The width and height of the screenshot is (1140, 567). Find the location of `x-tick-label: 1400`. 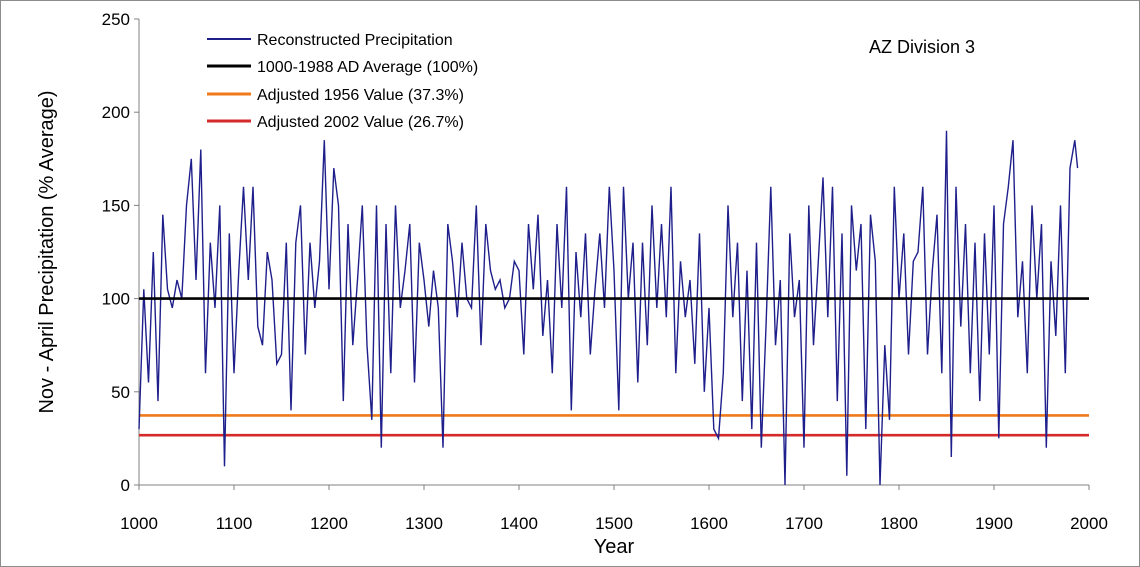

x-tick-label: 1400 is located at coordinates (519, 523).